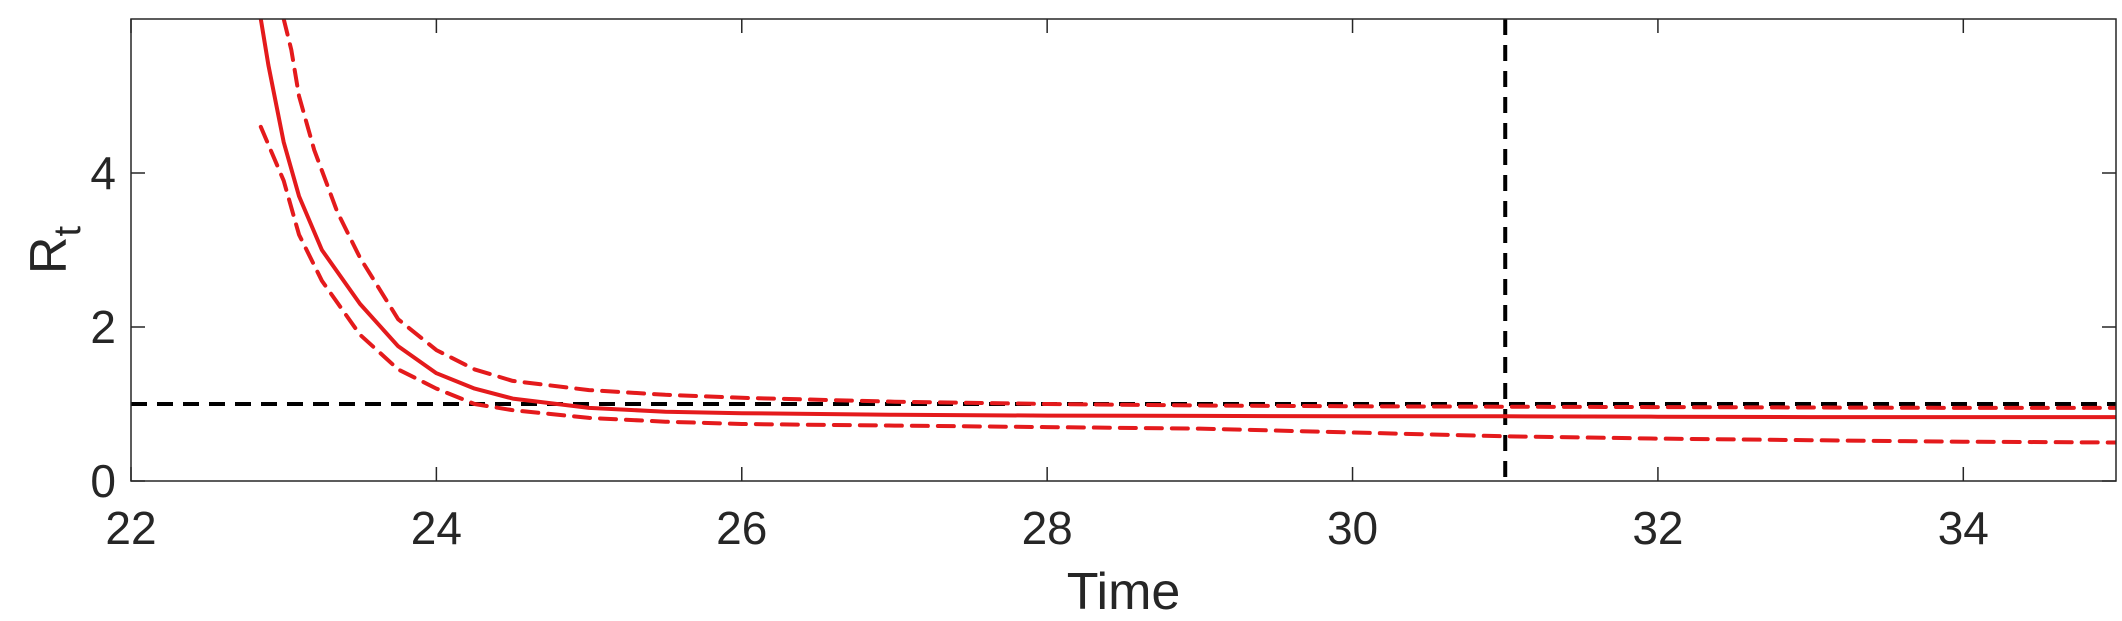 The image size is (2122, 621). What do you see at coordinates (1963, 528) in the screenshot?
I see `x-tick-label: 34` at bounding box center [1963, 528].